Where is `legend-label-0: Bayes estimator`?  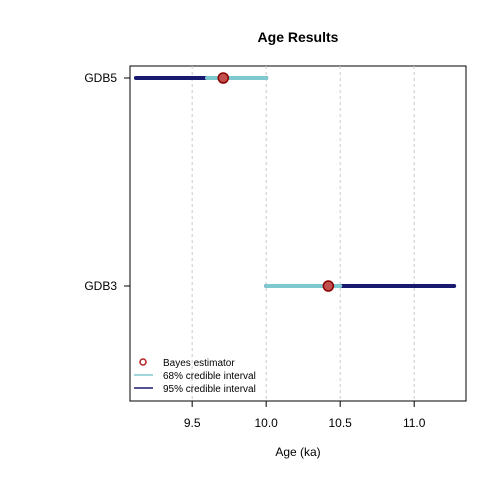
legend-label-0: Bayes estimator is located at coordinates (199, 363).